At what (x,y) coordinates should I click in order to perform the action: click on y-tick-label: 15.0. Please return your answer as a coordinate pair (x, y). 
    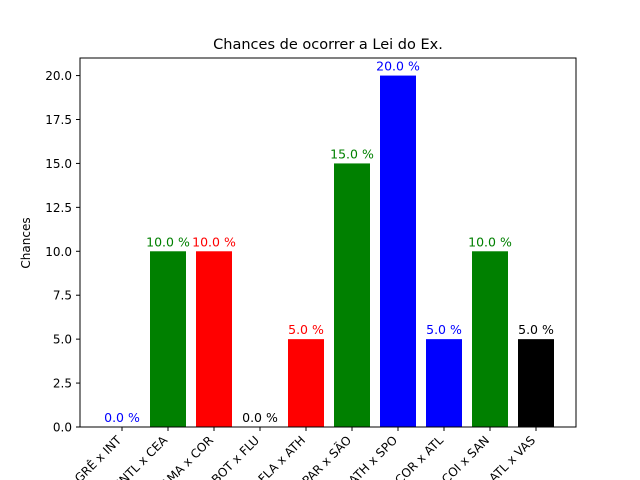
    Looking at the image, I should click on (58, 164).